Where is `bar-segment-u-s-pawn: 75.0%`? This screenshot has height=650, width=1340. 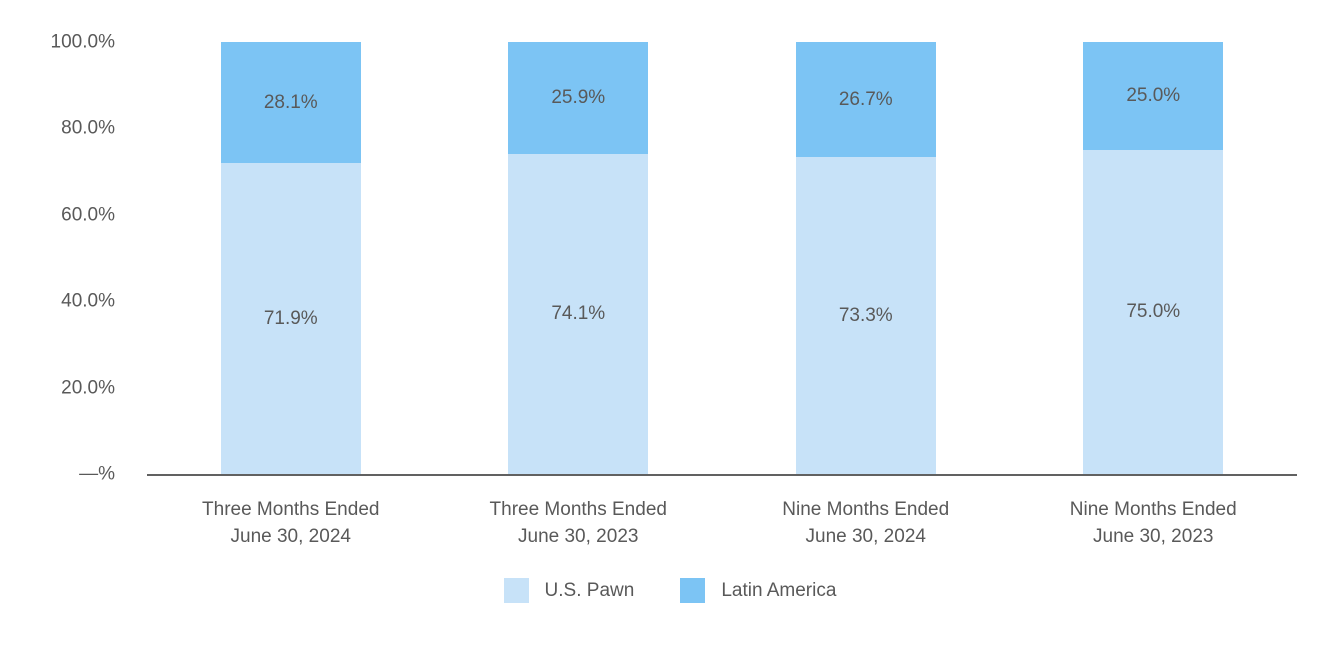 bar-segment-u-s-pawn: 75.0% is located at coordinates (1153, 312).